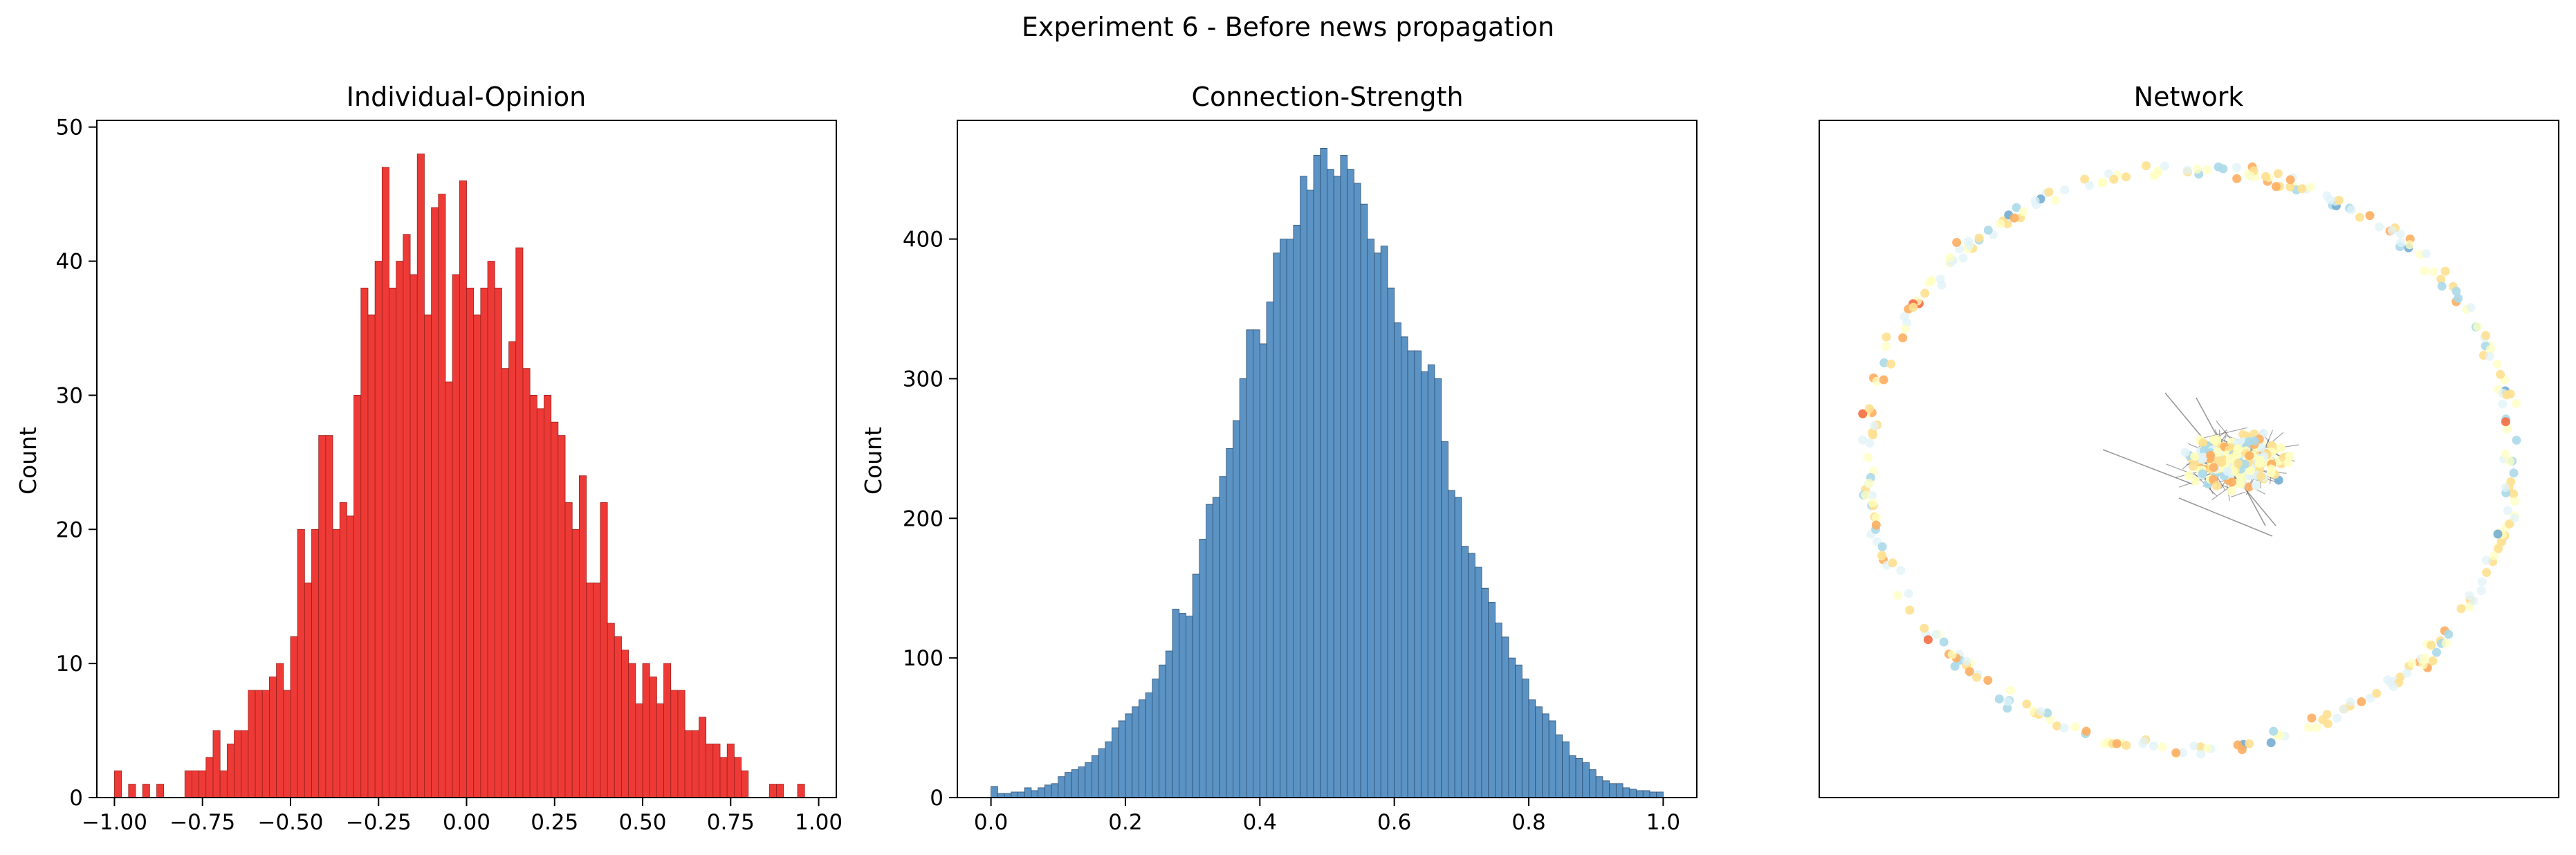 This screenshot has width=2576, height=855. Describe the element at coordinates (1125, 822) in the screenshot. I see `x-tick-label: 0.2` at that location.